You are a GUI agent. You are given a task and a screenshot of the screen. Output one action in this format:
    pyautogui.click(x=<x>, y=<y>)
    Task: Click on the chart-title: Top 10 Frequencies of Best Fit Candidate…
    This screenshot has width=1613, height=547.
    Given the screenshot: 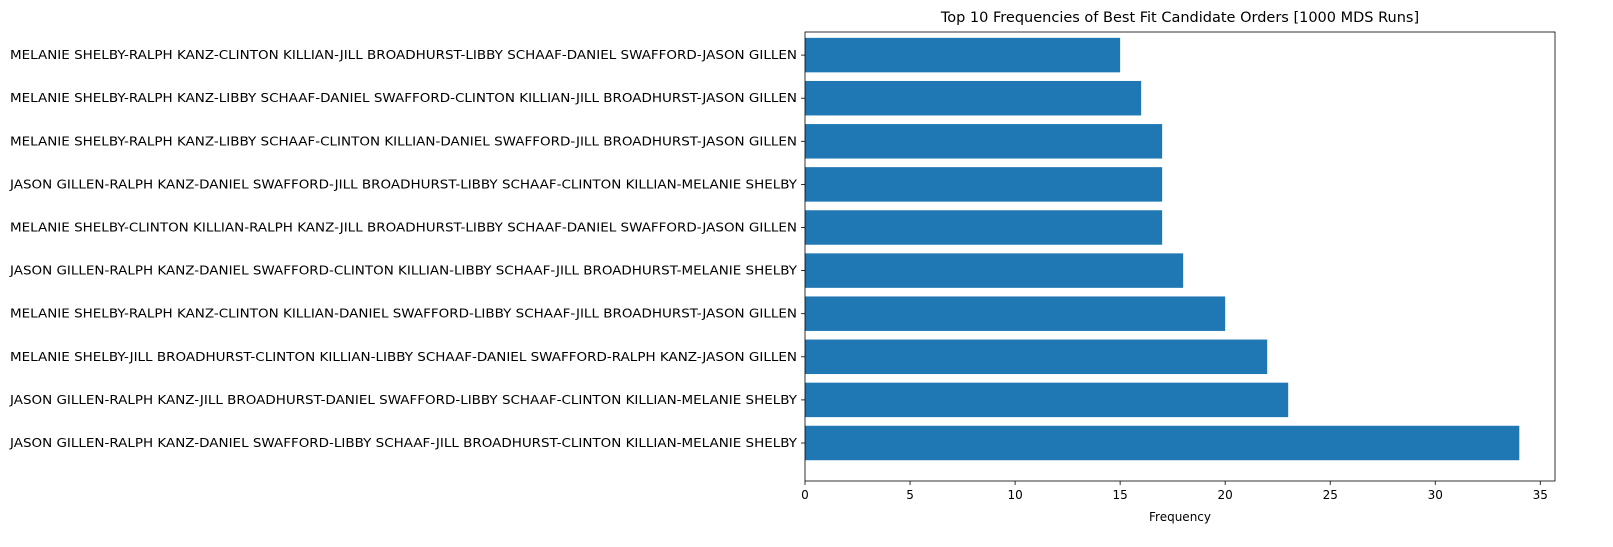 What is the action you would take?
    pyautogui.click(x=1179, y=18)
    